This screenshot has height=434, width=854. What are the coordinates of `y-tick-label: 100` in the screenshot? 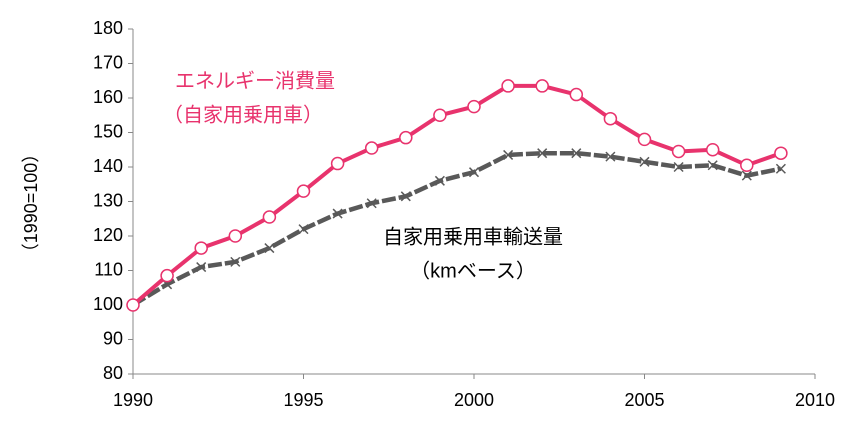 It's located at (108, 304).